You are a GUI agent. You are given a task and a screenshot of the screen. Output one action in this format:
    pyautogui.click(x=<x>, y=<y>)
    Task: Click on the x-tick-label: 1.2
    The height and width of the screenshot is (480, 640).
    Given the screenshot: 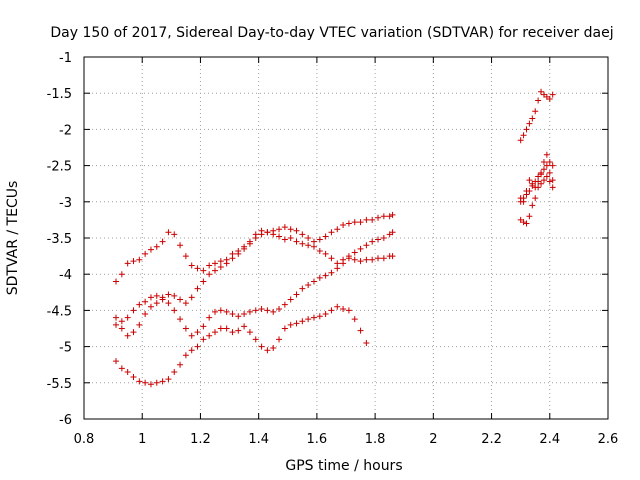 What is the action you would take?
    pyautogui.click(x=200, y=439)
    